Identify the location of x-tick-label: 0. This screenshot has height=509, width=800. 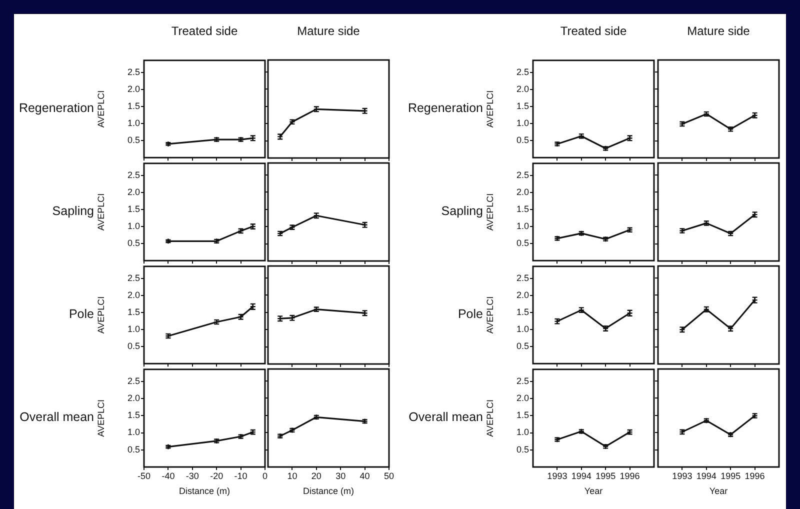
(265, 475).